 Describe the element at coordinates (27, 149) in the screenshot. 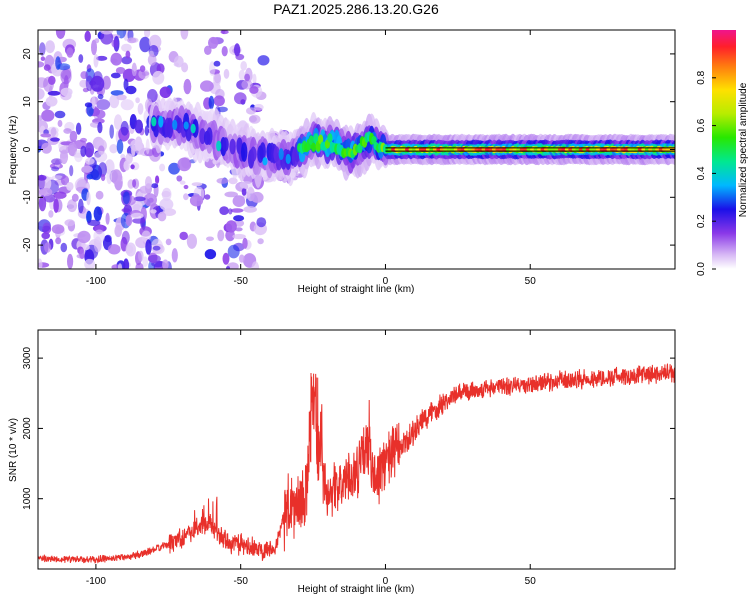

I see `spectrogram-y-tick-label: 0` at that location.